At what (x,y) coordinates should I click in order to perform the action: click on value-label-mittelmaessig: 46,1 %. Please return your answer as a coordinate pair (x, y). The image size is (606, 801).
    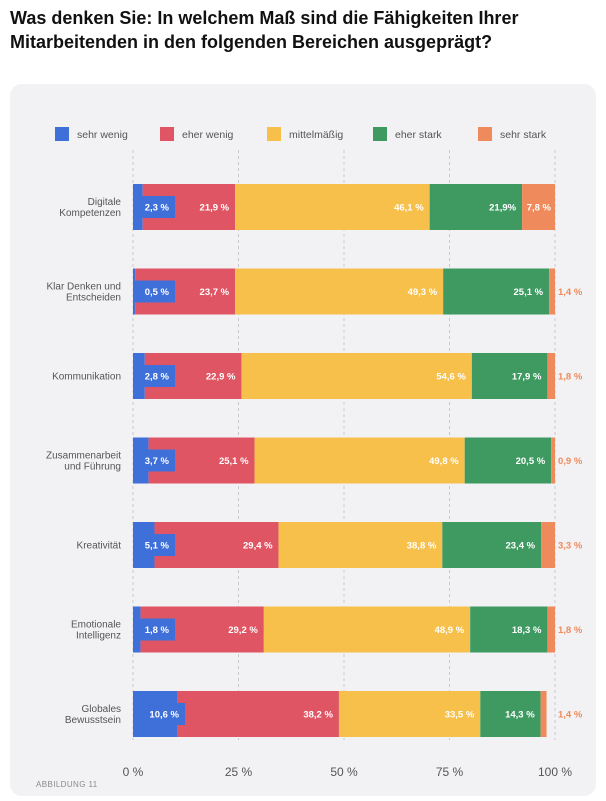
    Looking at the image, I should click on (409, 208).